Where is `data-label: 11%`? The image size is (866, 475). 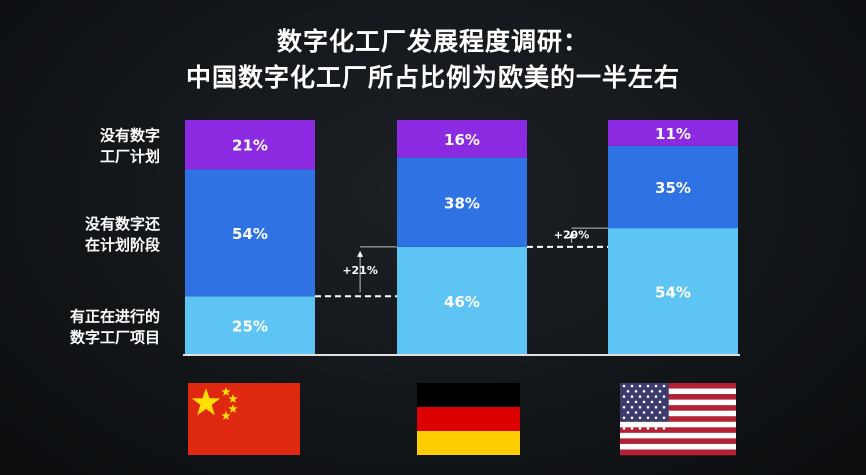 data-label: 11% is located at coordinates (673, 134).